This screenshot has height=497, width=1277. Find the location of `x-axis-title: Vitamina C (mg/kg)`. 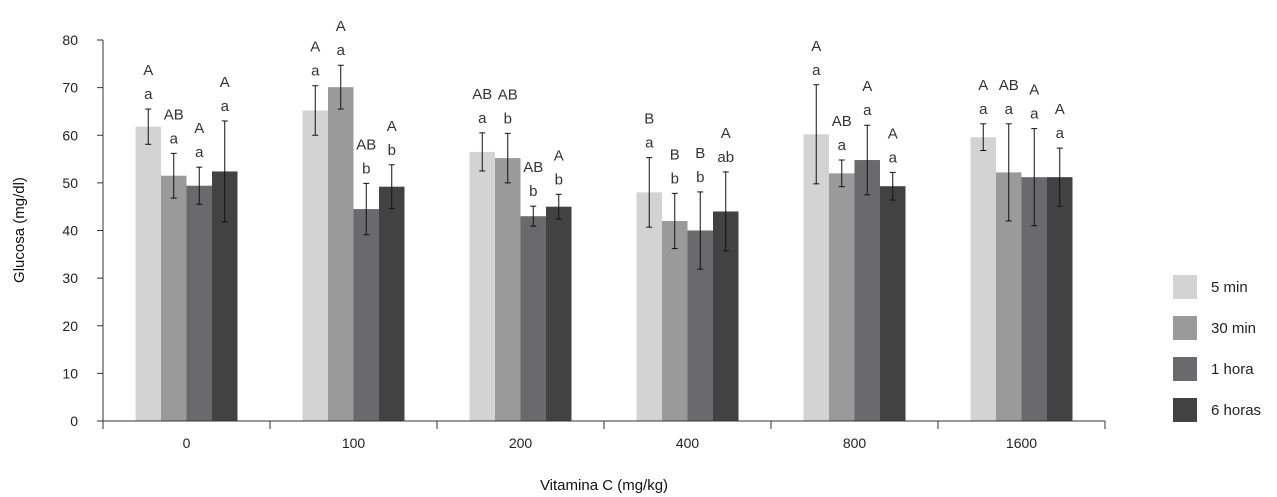

x-axis-title: Vitamina C (mg/kg) is located at coordinates (604, 485).